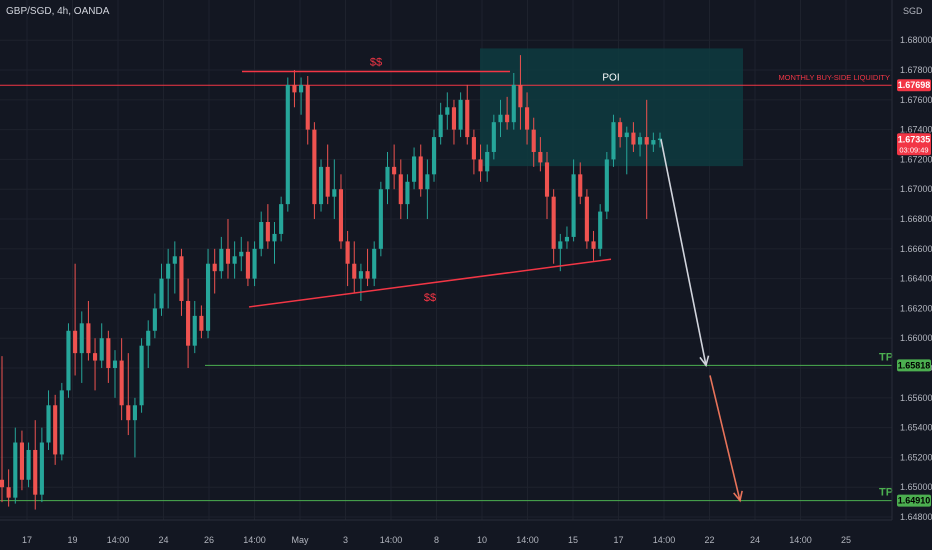  I want to click on projection-arrow-1-head, so click(704, 361).